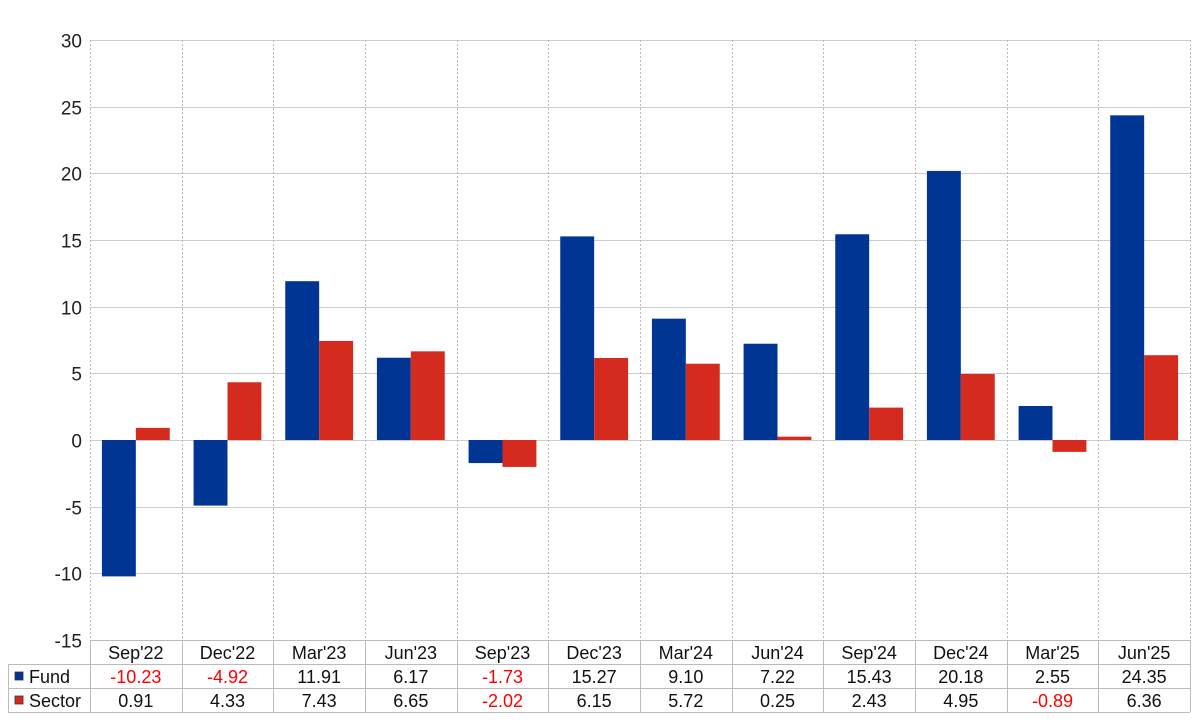 This screenshot has width=1200, height=720. What do you see at coordinates (502, 677) in the screenshot?
I see `data-label-fund: -1.73` at bounding box center [502, 677].